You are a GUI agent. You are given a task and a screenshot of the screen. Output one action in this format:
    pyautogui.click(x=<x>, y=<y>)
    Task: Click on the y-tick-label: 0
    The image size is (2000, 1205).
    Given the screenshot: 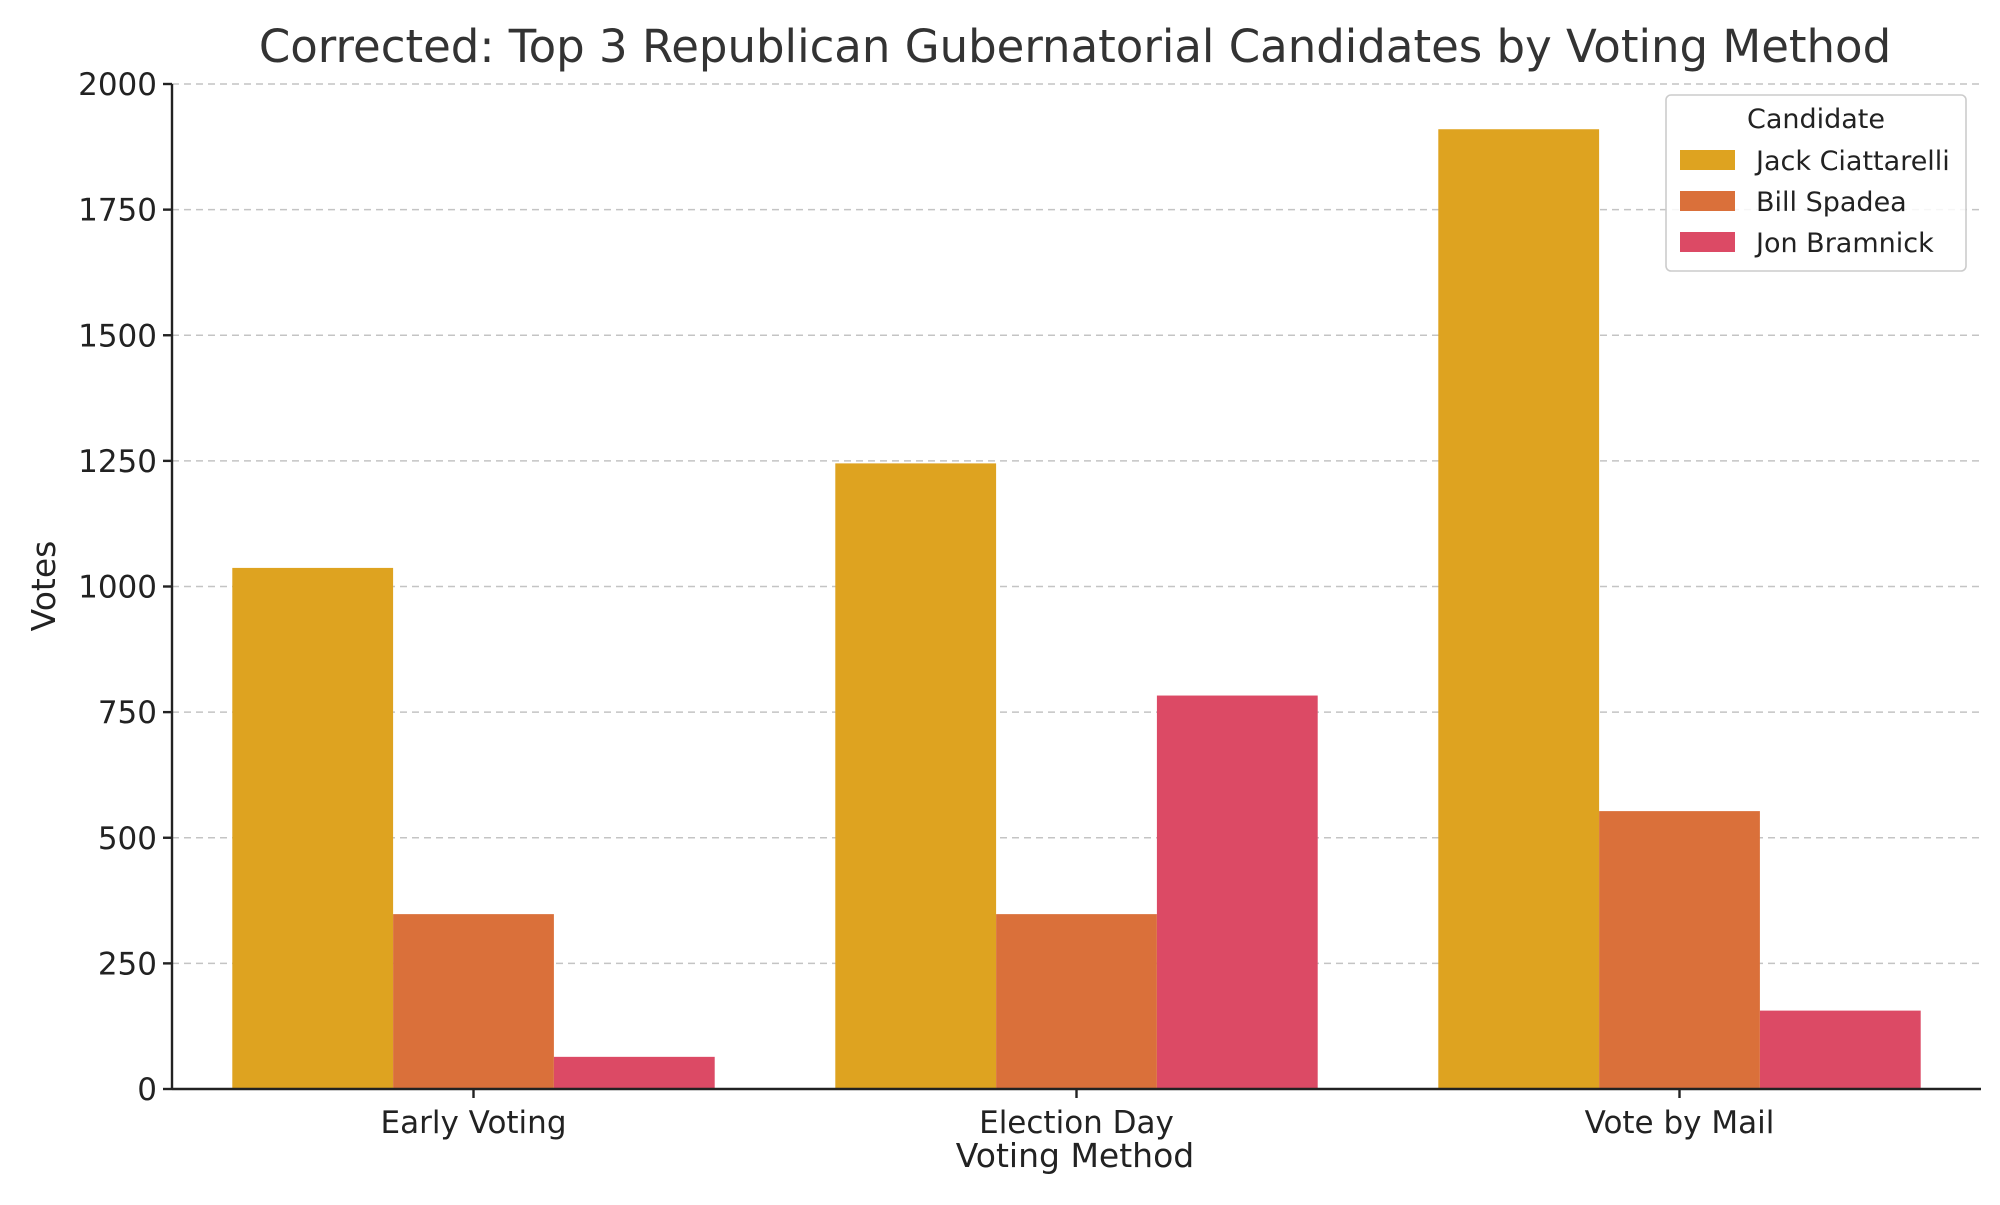 What is the action you would take?
    pyautogui.click(x=147, y=1090)
    